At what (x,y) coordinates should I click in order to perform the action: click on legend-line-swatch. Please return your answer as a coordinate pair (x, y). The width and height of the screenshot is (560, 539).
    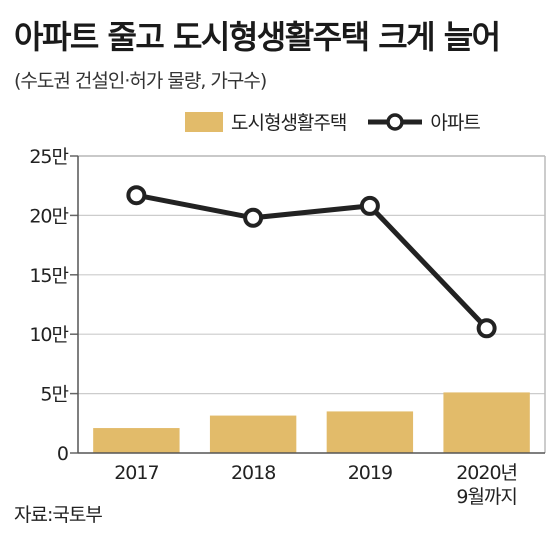
    Looking at the image, I should click on (395, 121).